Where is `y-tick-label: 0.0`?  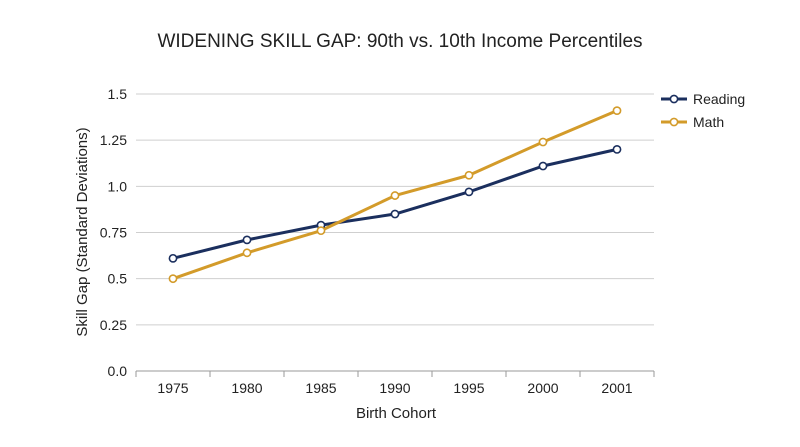 y-tick-label: 0.0 is located at coordinates (118, 371).